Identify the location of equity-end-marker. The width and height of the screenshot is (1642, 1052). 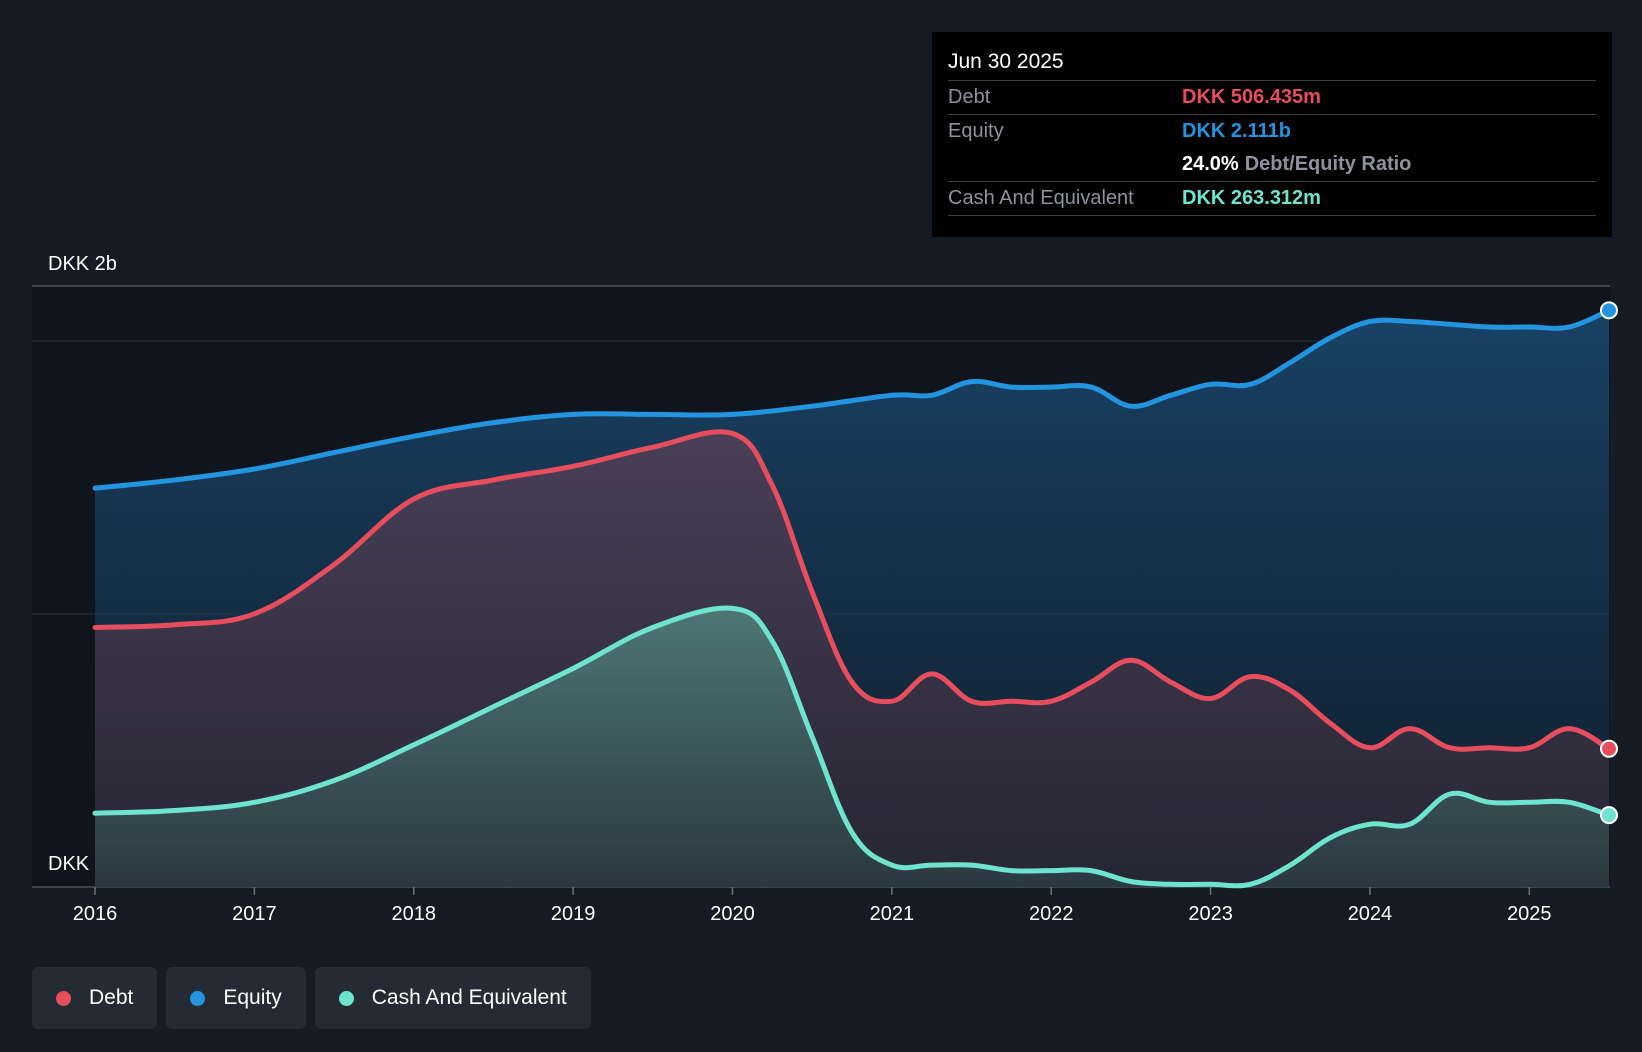
(1609, 310).